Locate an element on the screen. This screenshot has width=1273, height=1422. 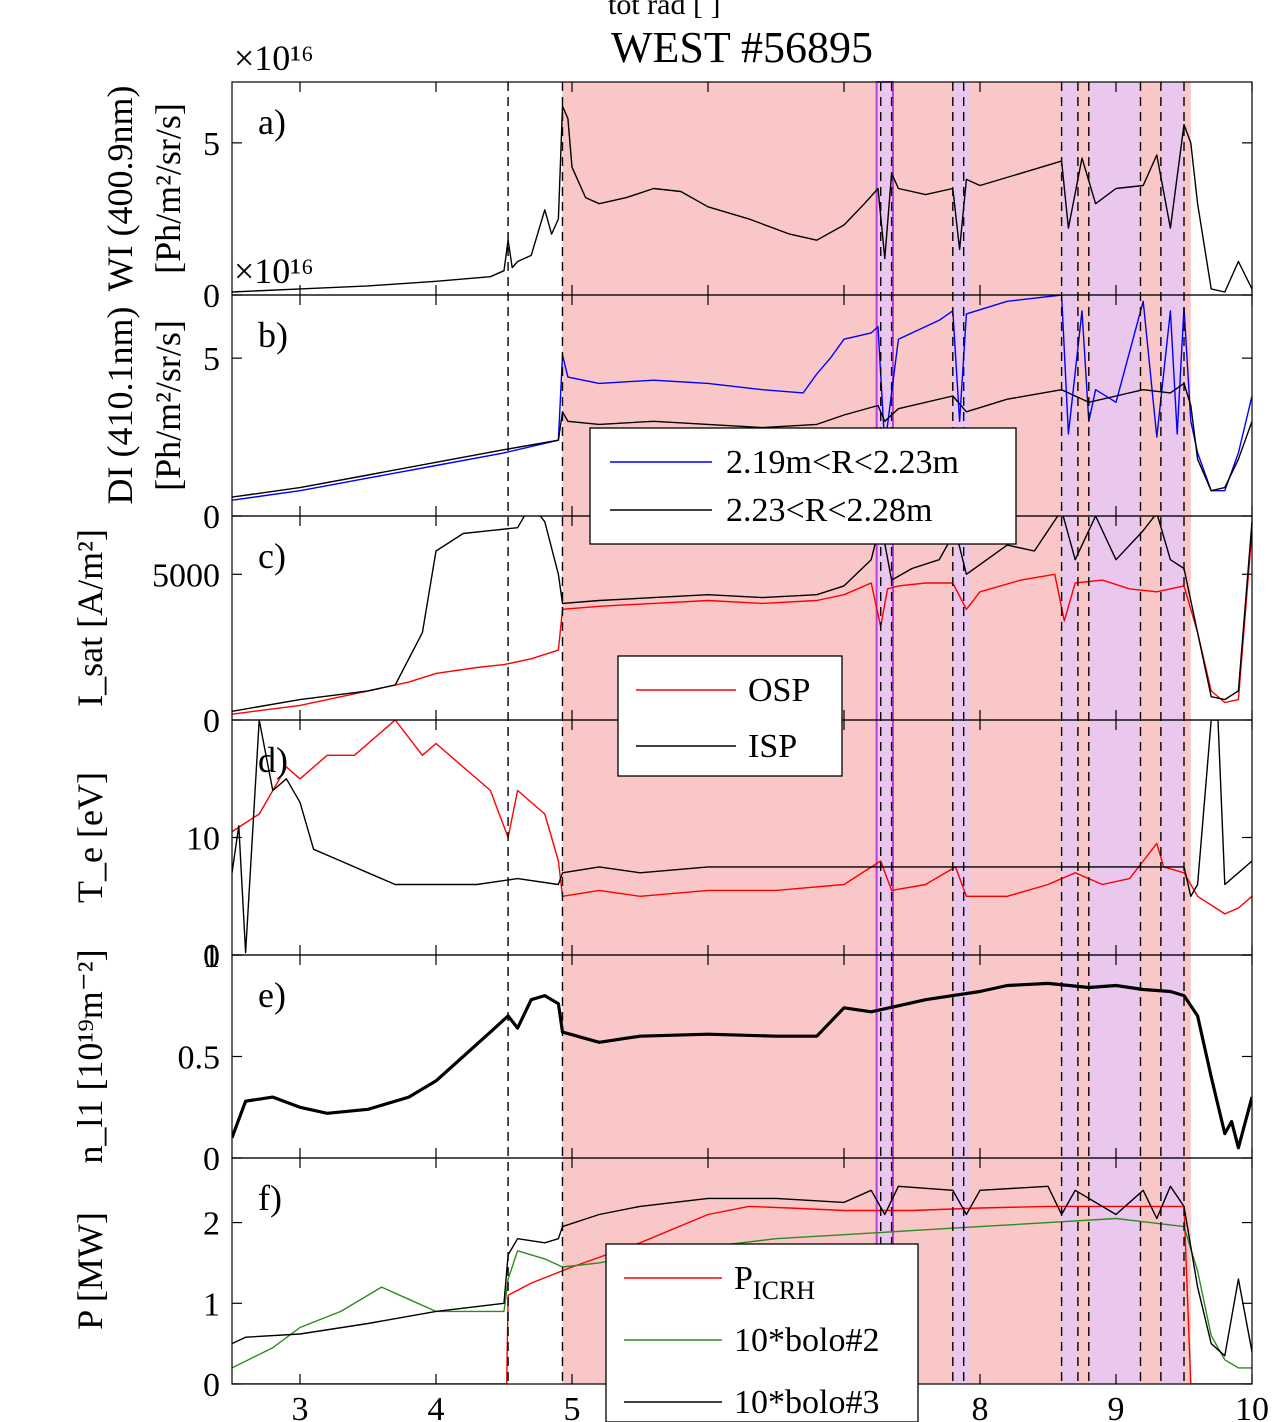
series-line-c-OSP is located at coordinates (742, 622).